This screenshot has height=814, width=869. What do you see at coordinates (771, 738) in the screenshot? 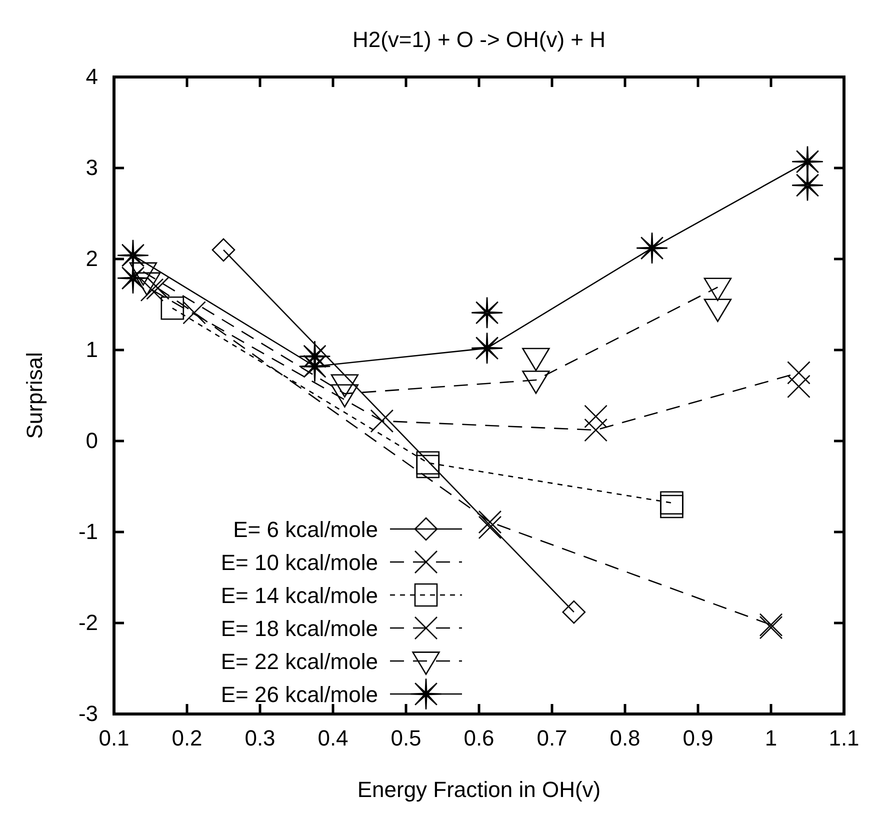
I see `x-tick-label: 1` at bounding box center [771, 738].